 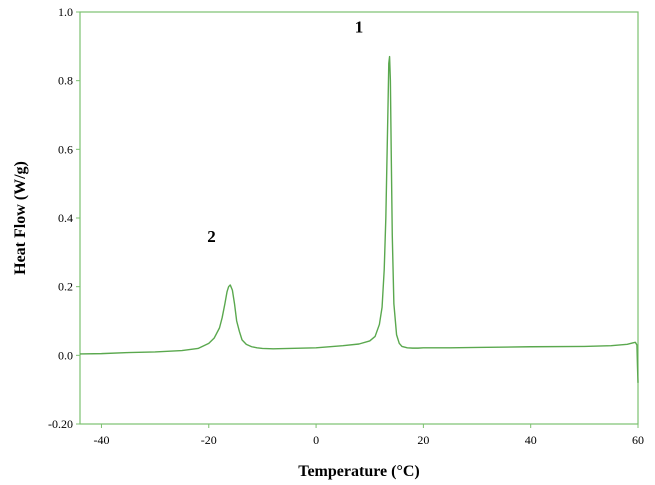 I want to click on peak-label: 1, so click(x=359, y=27).